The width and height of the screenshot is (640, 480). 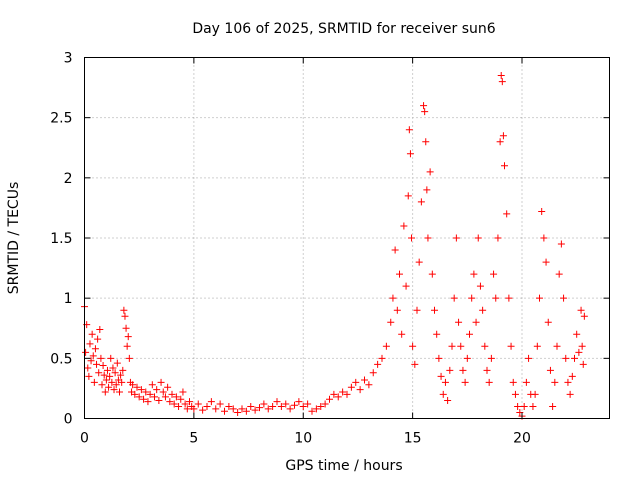 I want to click on y-tick-label: 1, so click(x=68, y=299).